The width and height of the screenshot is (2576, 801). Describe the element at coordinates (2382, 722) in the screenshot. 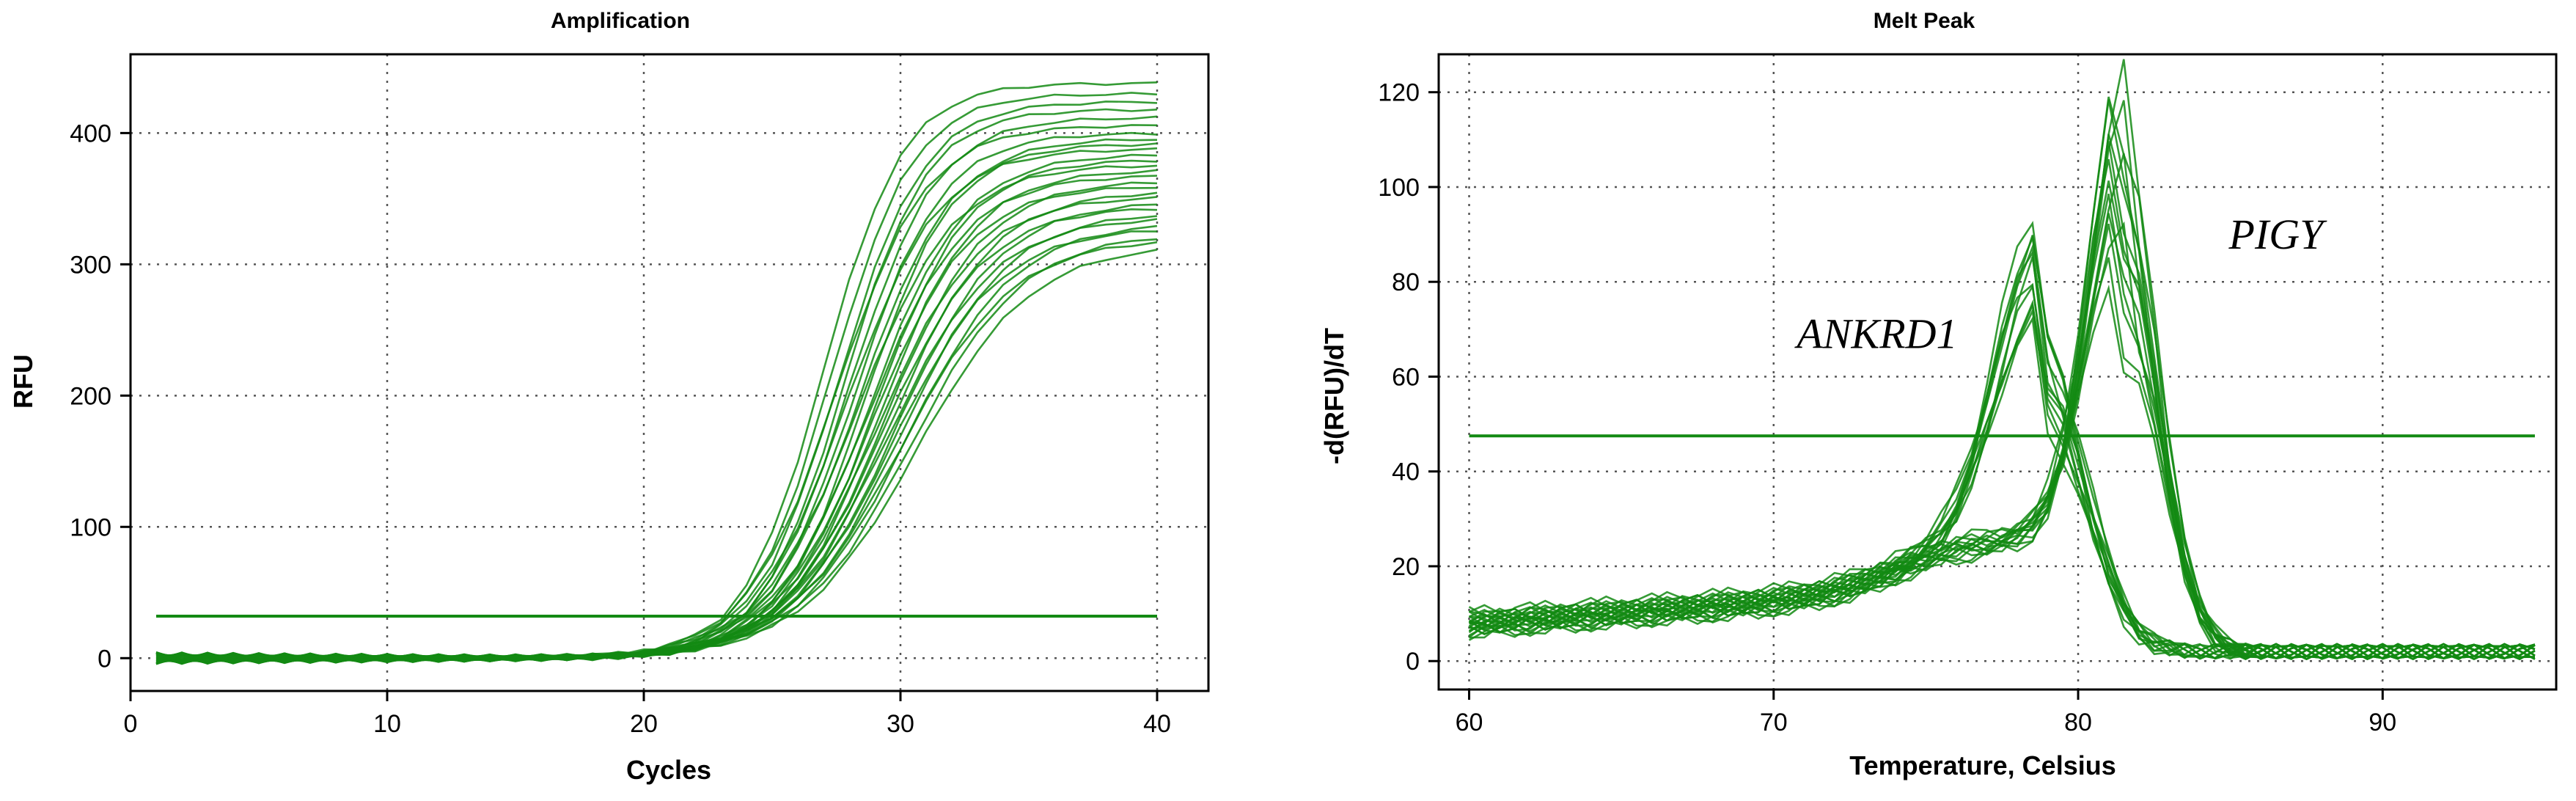

I see `melt-peak-x-tick-label: 90` at that location.